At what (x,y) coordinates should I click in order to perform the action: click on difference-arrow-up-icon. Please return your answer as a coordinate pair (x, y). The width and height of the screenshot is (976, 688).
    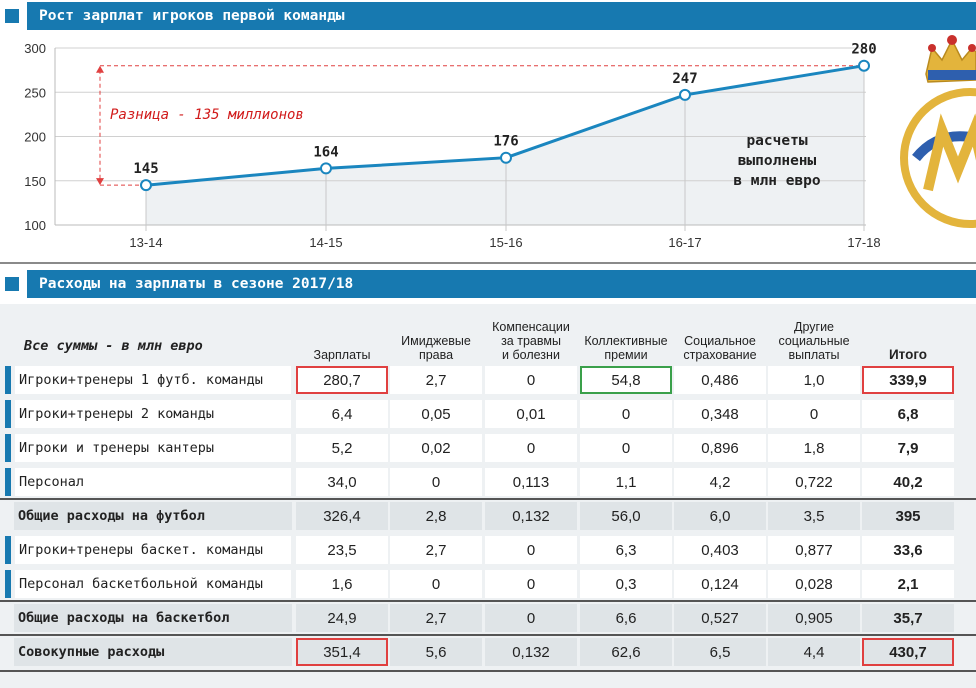
    Looking at the image, I should click on (100, 69).